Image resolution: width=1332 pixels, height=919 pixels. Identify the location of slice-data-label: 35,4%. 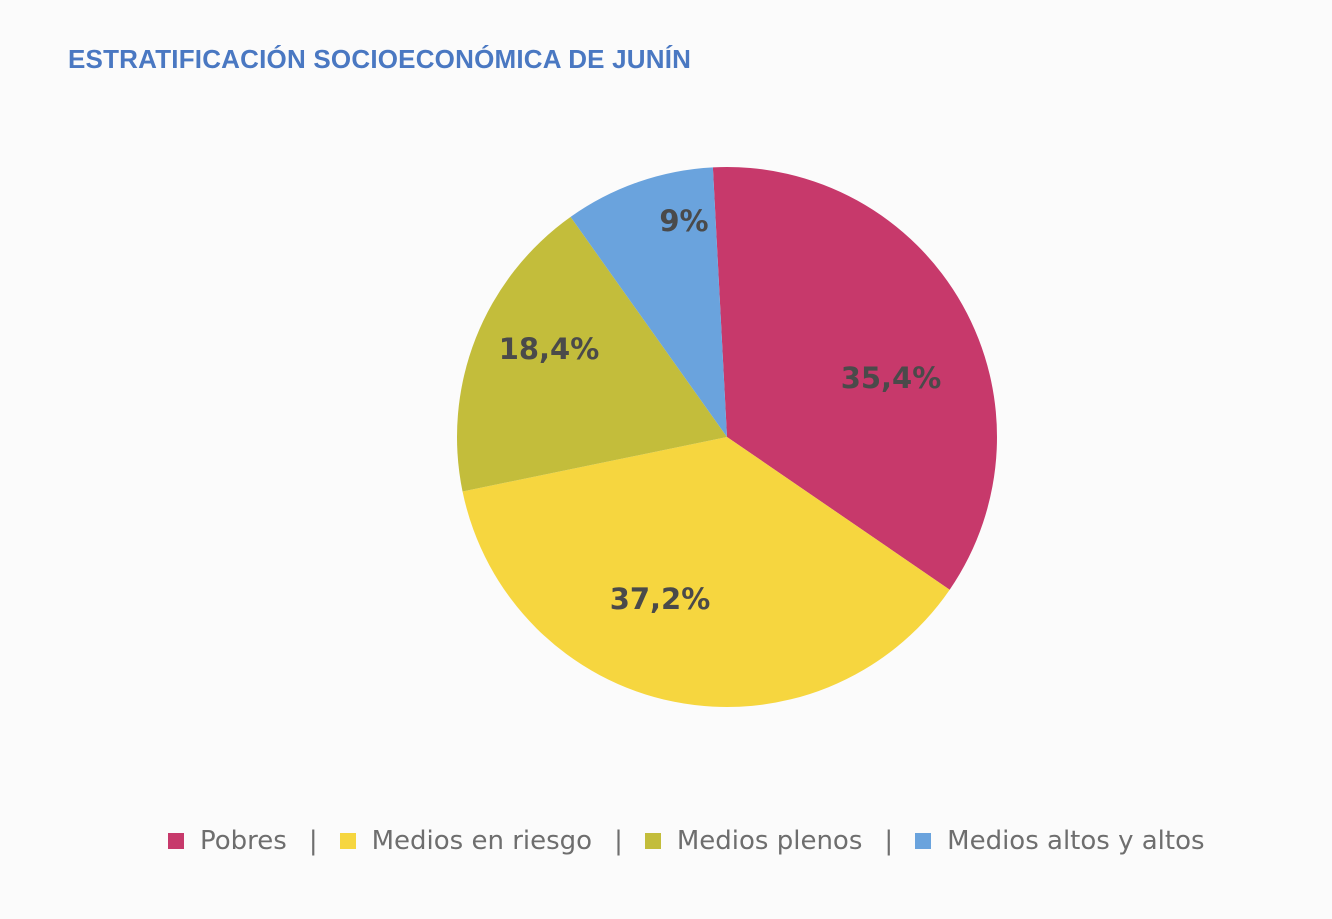
(891, 378).